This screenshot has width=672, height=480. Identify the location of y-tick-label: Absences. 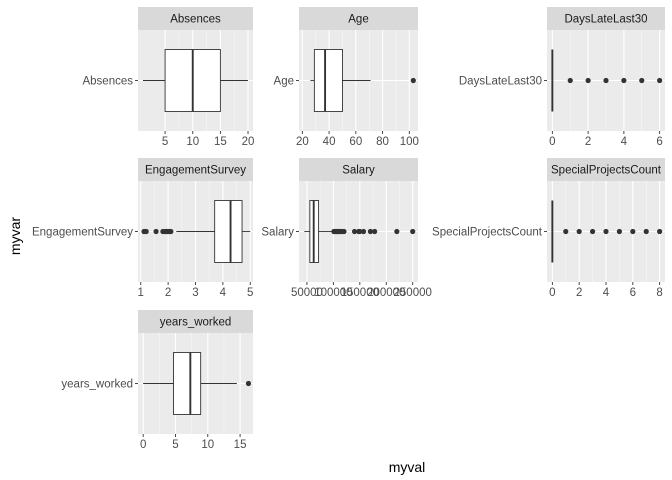
(107, 82).